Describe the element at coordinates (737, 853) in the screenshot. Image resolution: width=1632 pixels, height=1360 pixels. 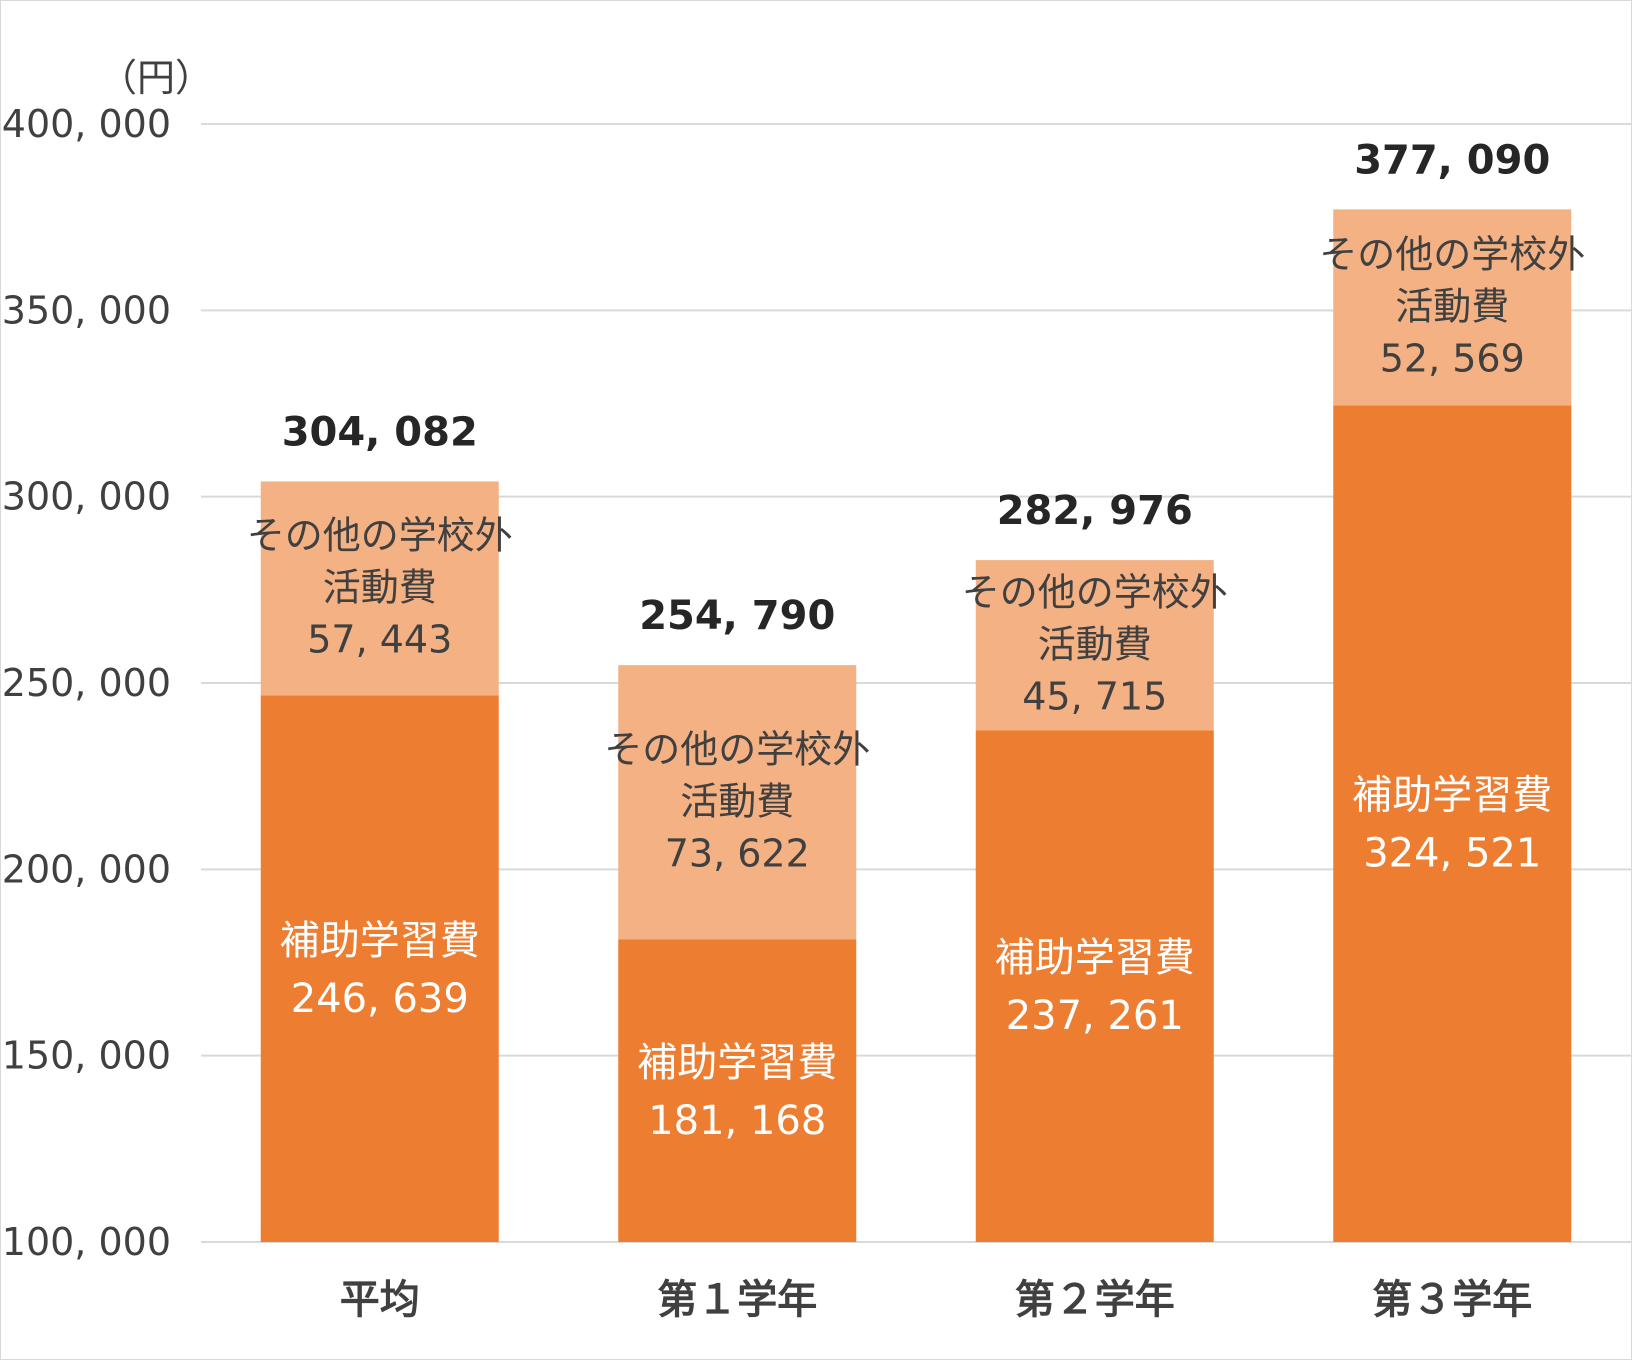
I see `segment-label-other: 73, 622` at that location.